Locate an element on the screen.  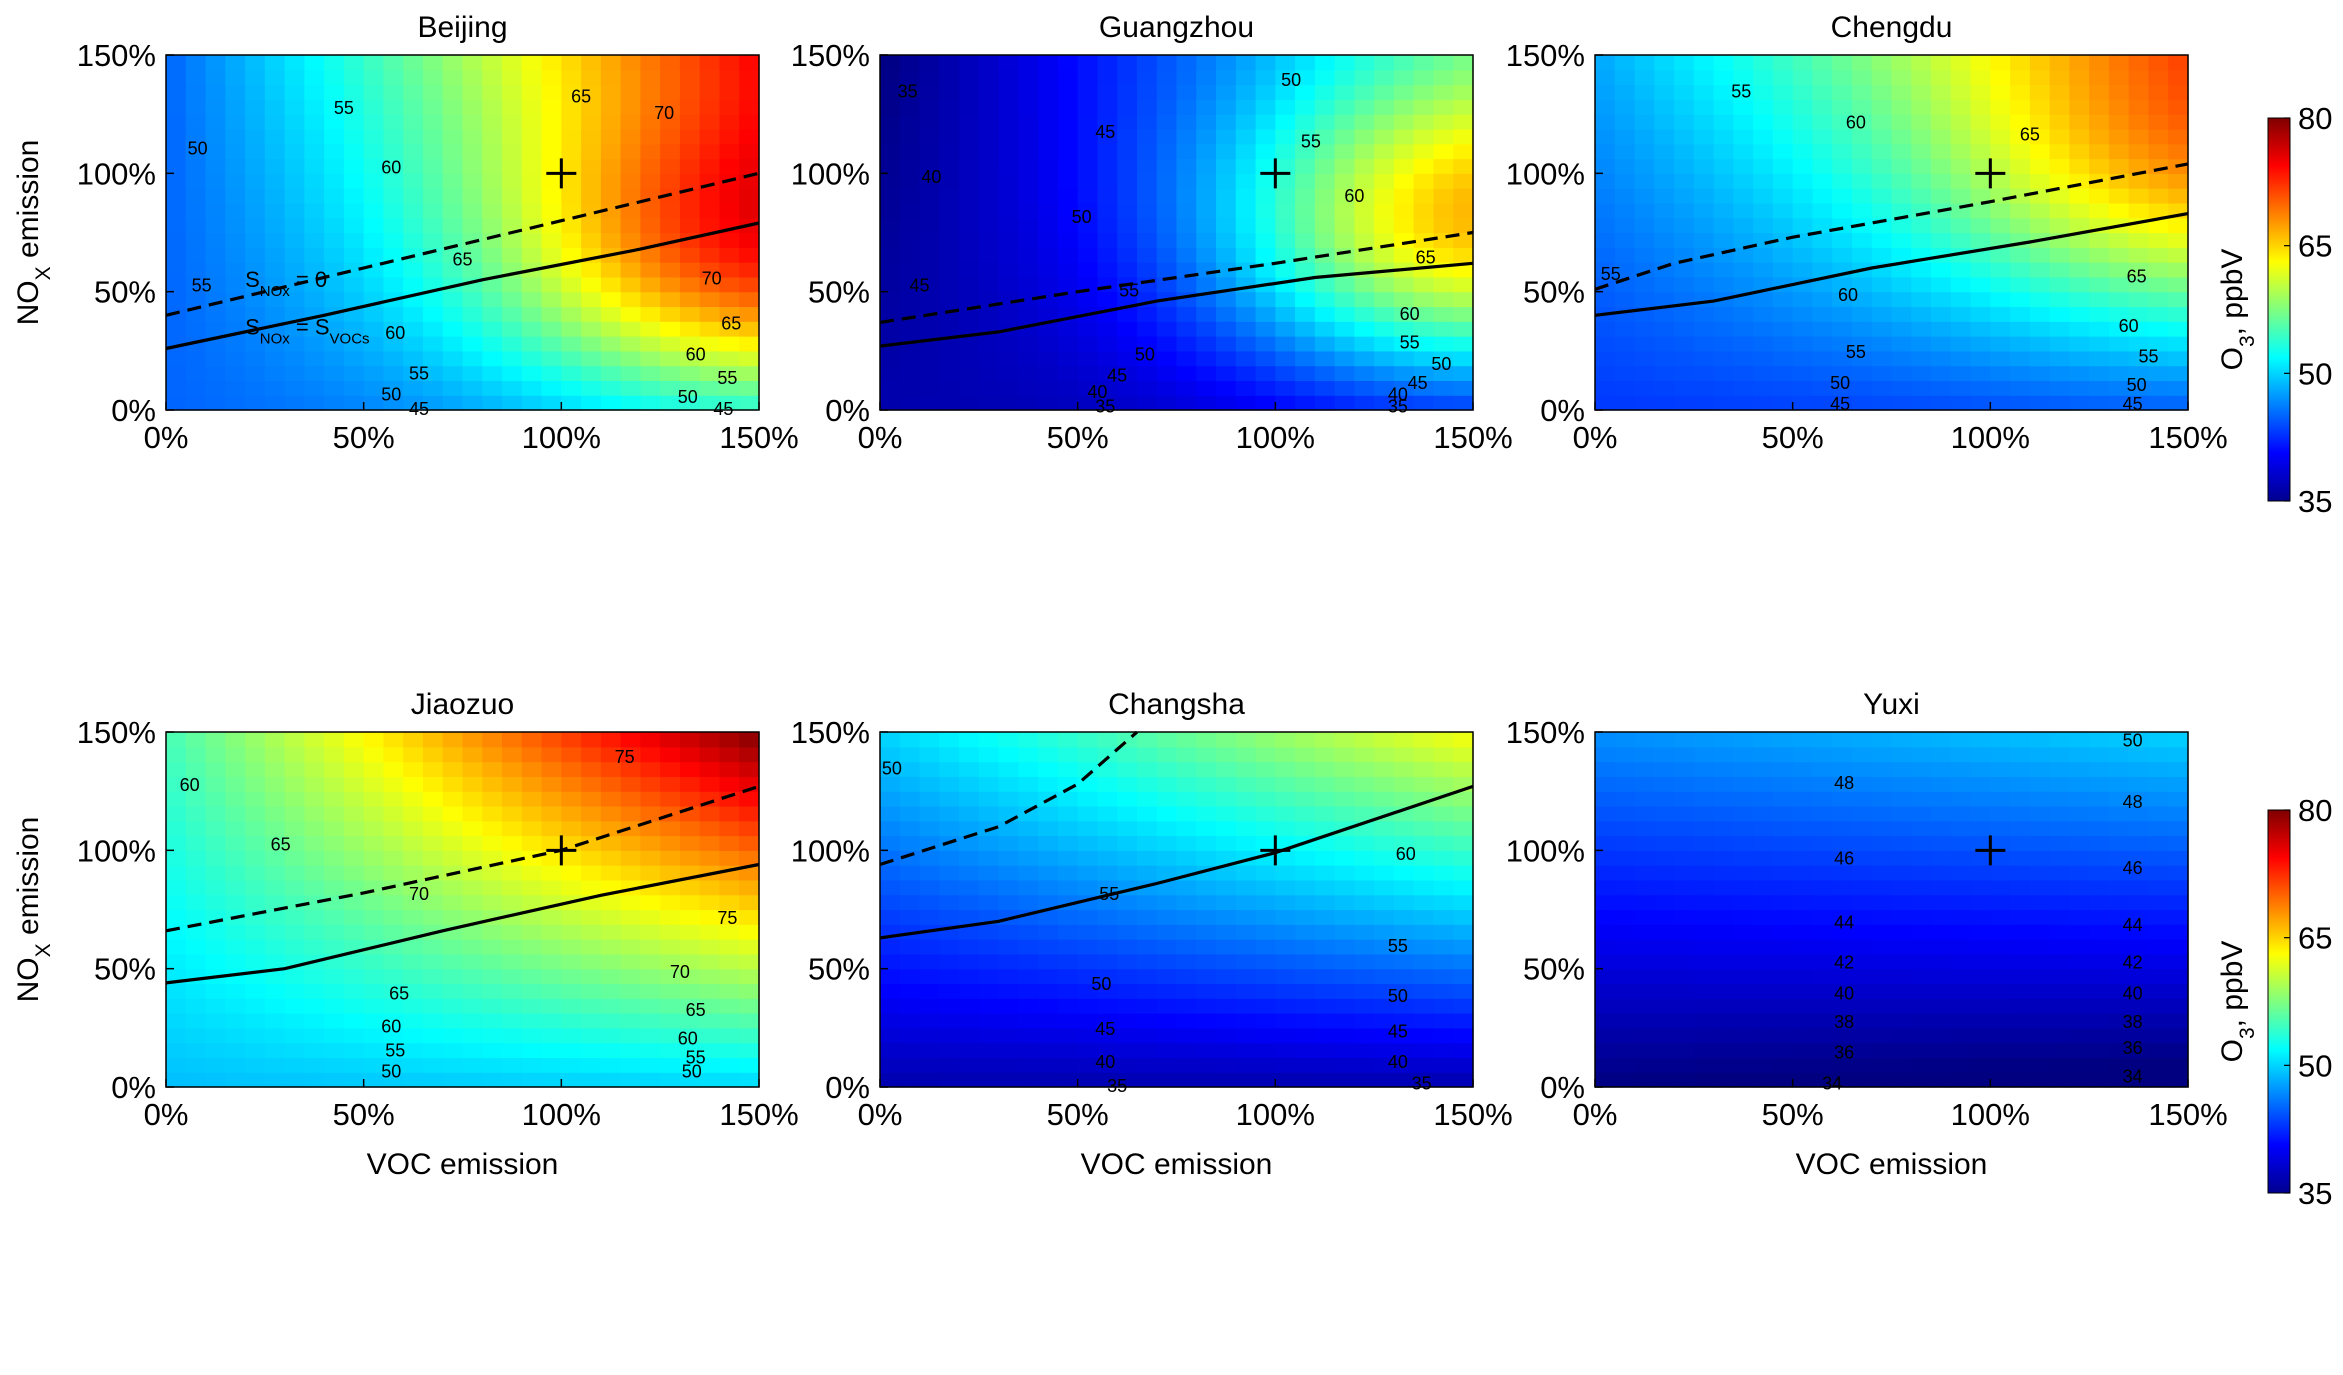
panel-title: Yuxi is located at coordinates (1891, 704).